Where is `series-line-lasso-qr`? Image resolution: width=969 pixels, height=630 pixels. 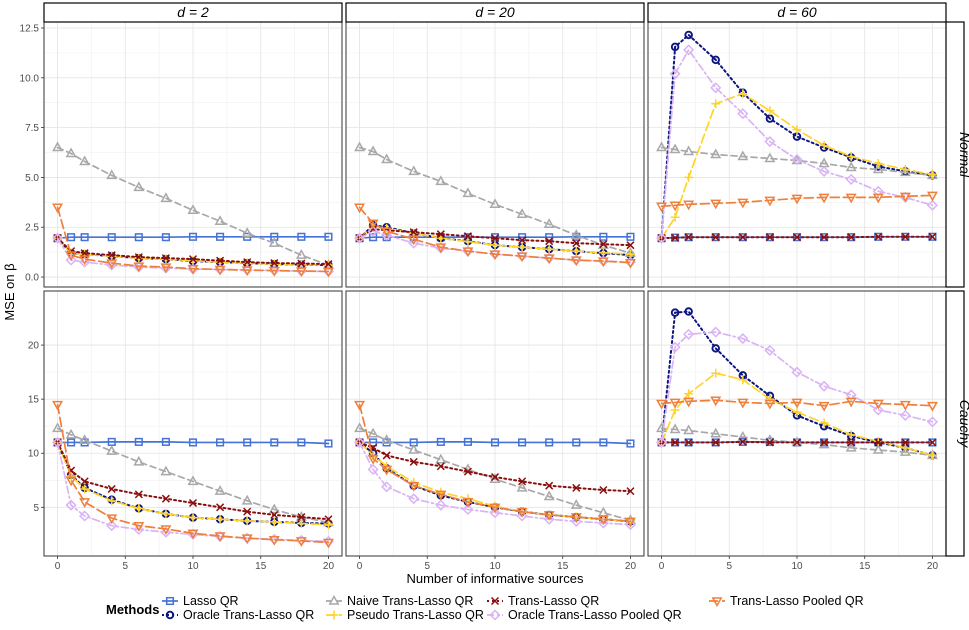 series-line-lasso-qr is located at coordinates (193, 443).